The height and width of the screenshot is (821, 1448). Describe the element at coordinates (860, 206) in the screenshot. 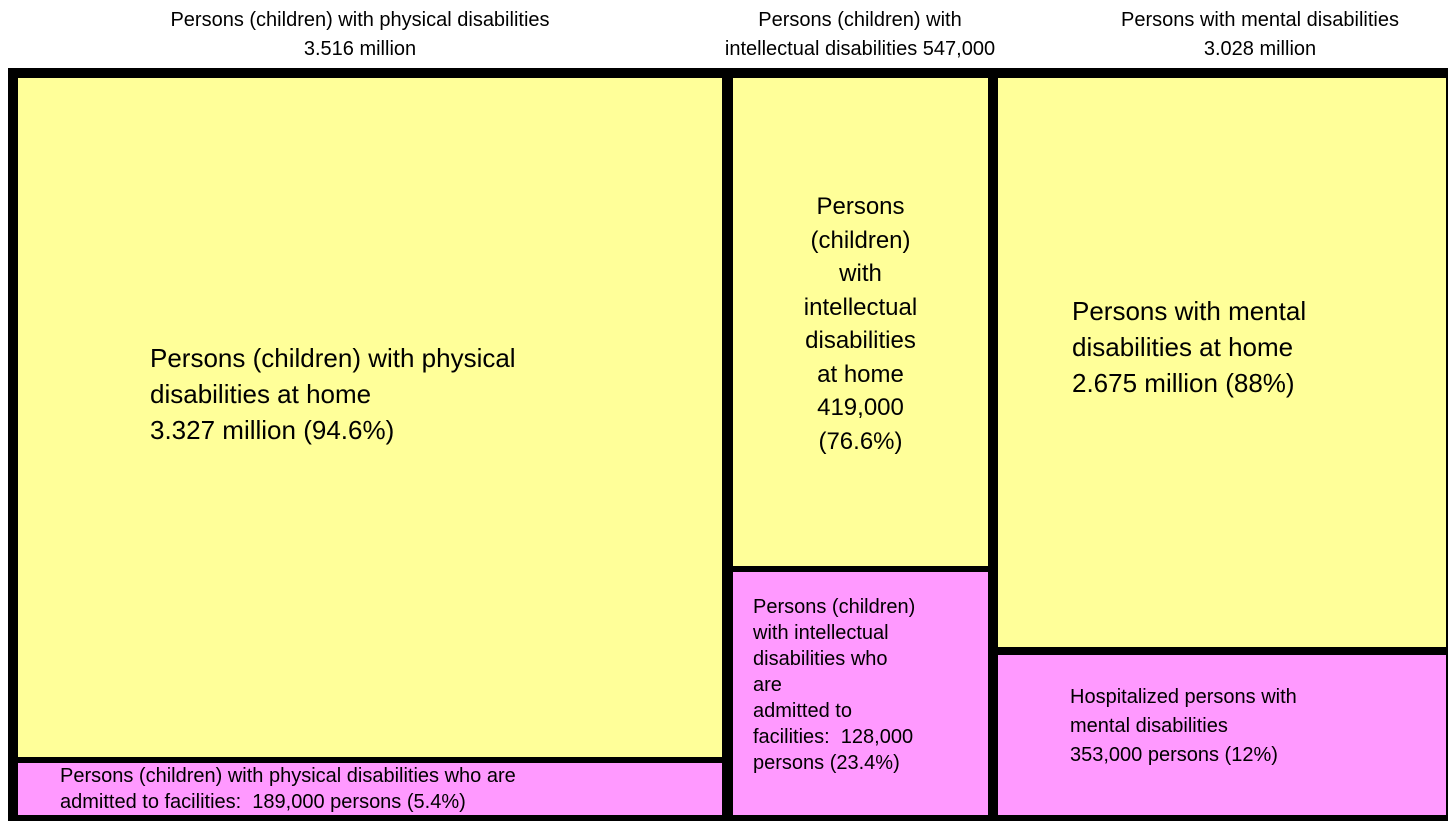

I see `text-line: Persons` at that location.